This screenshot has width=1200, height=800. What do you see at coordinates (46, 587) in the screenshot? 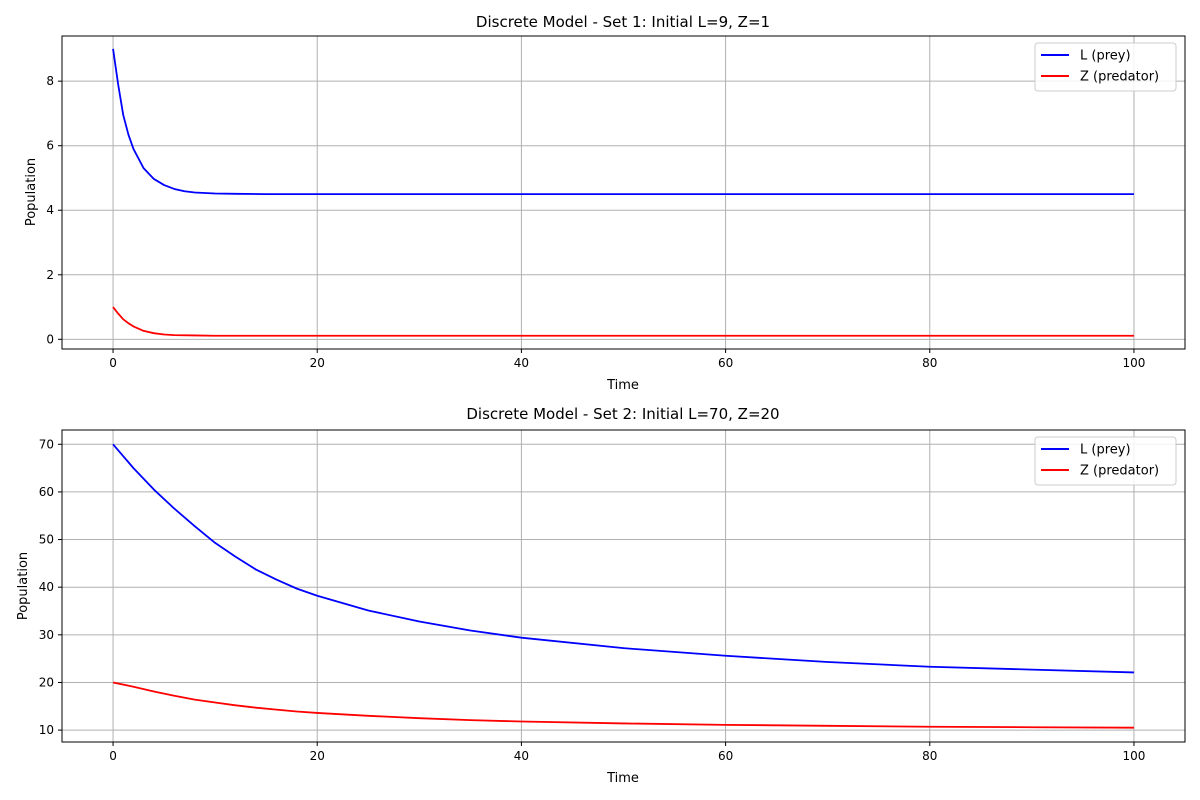
I see `y-tick-label: 40` at bounding box center [46, 587].